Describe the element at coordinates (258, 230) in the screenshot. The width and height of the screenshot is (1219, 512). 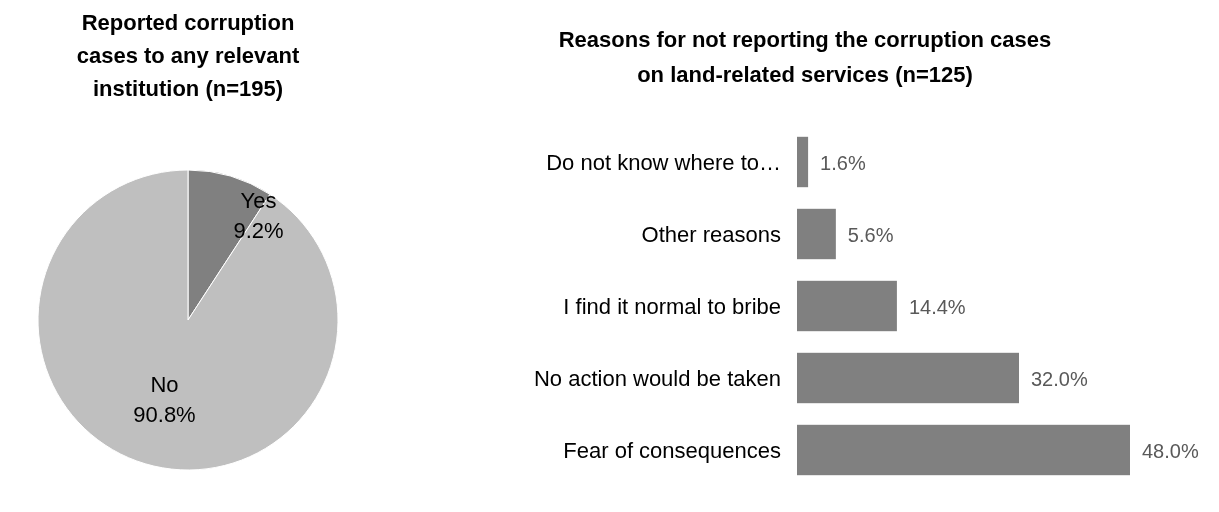
I see `data-label: 9.2%` at that location.